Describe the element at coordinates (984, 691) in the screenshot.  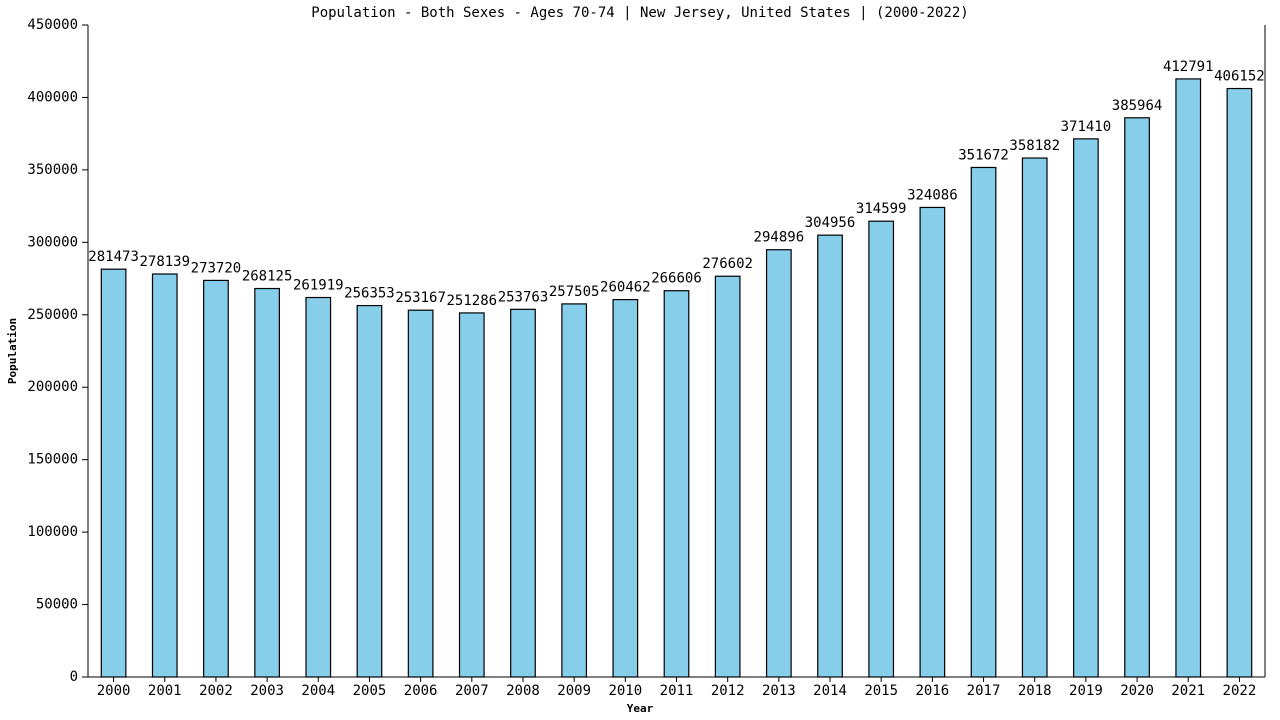
I see `x-tick-label: 2017` at that location.